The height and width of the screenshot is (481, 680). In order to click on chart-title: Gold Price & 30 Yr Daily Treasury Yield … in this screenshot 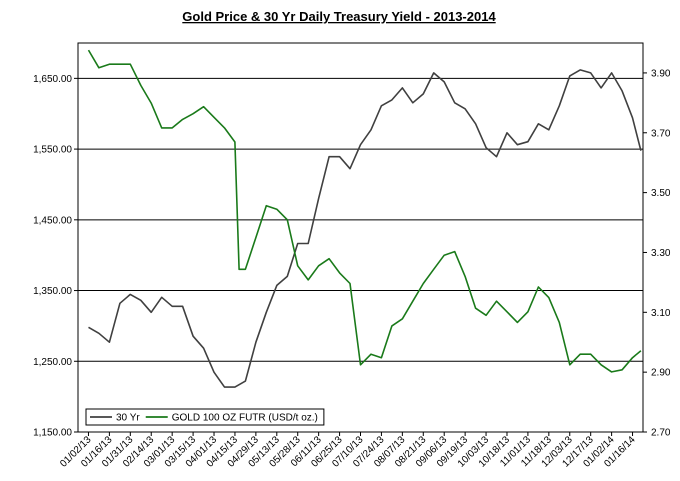, I will do `click(339, 16)`.